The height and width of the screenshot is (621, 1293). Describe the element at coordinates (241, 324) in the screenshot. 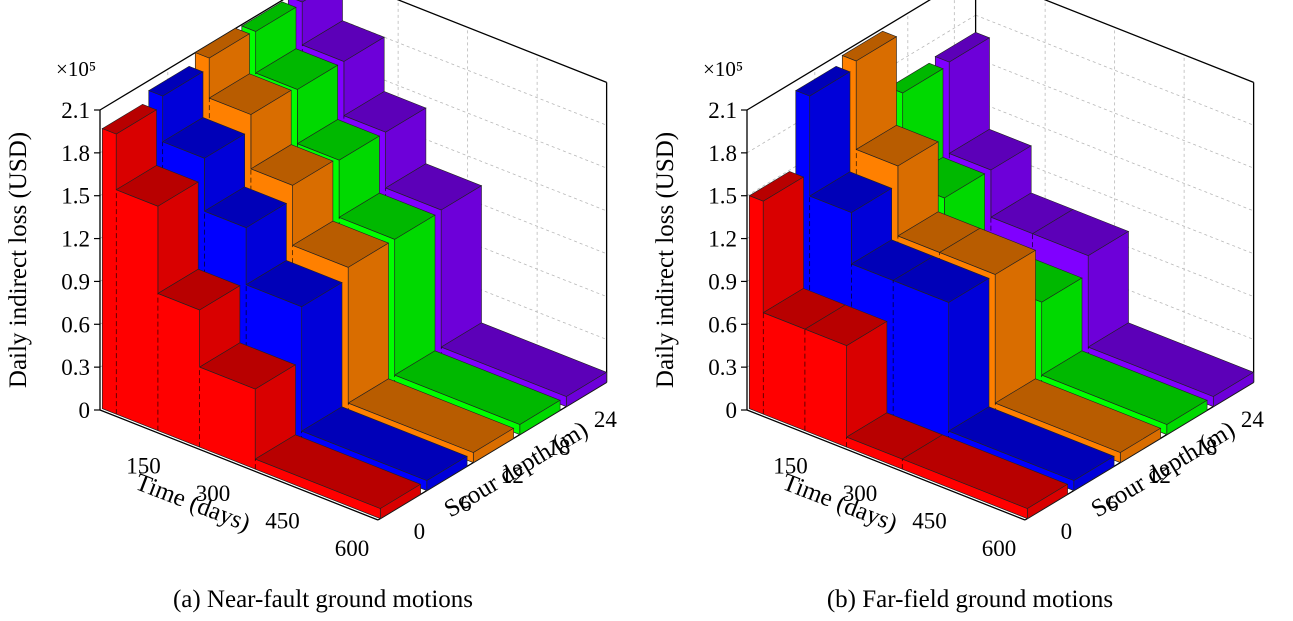

I see `bar-front-face` at that location.